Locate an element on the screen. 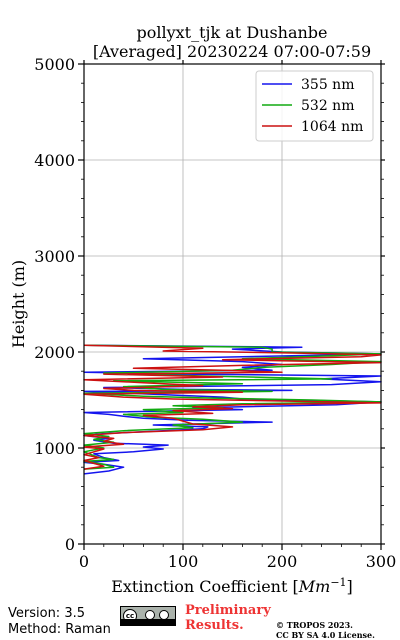 This screenshot has width=400, height=640. method-text: Method: Raman is located at coordinates (59, 629).